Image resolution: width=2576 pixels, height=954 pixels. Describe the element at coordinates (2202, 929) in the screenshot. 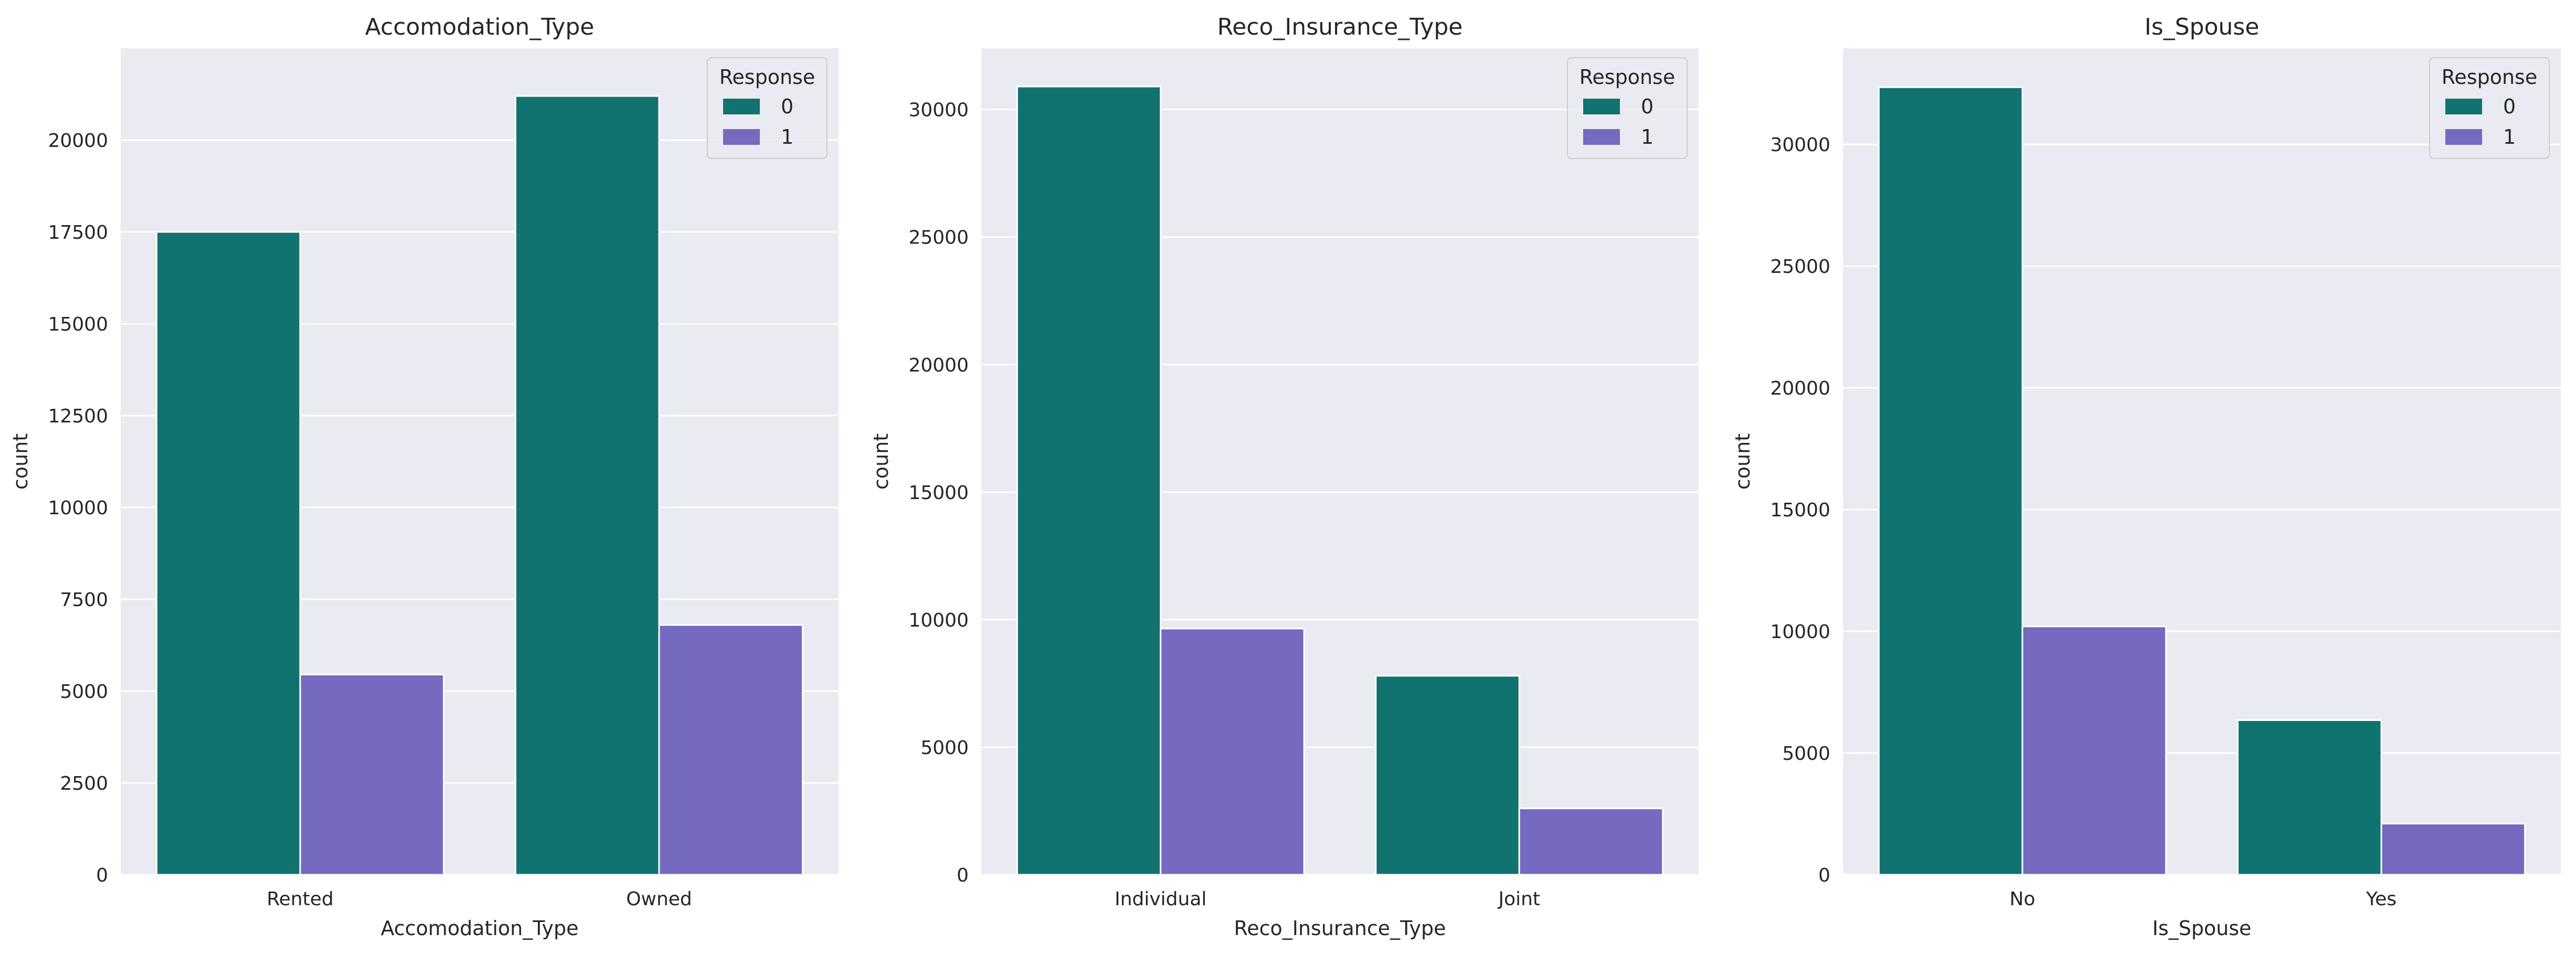

I see `x-axis-label: Is_Spouse` at that location.